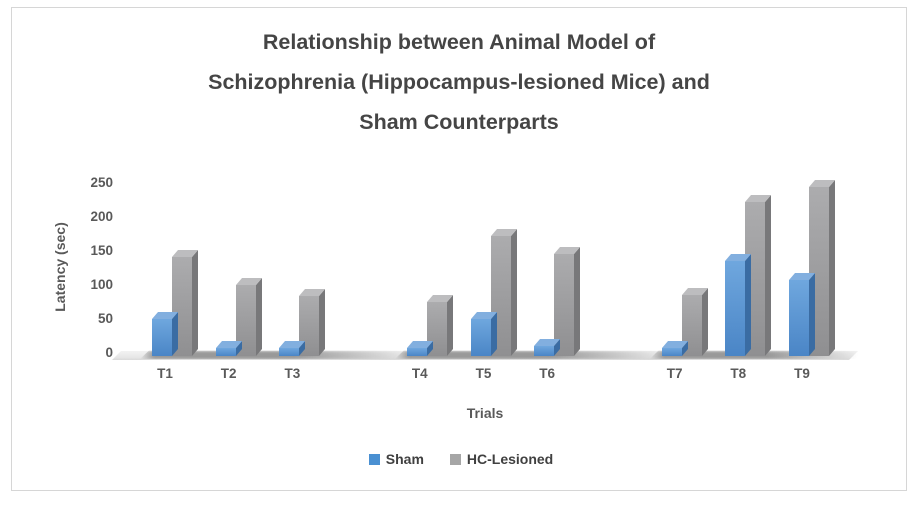 This screenshot has height=506, width=922. Describe the element at coordinates (101, 216) in the screenshot. I see `y-tick-label-200: 200` at that location.